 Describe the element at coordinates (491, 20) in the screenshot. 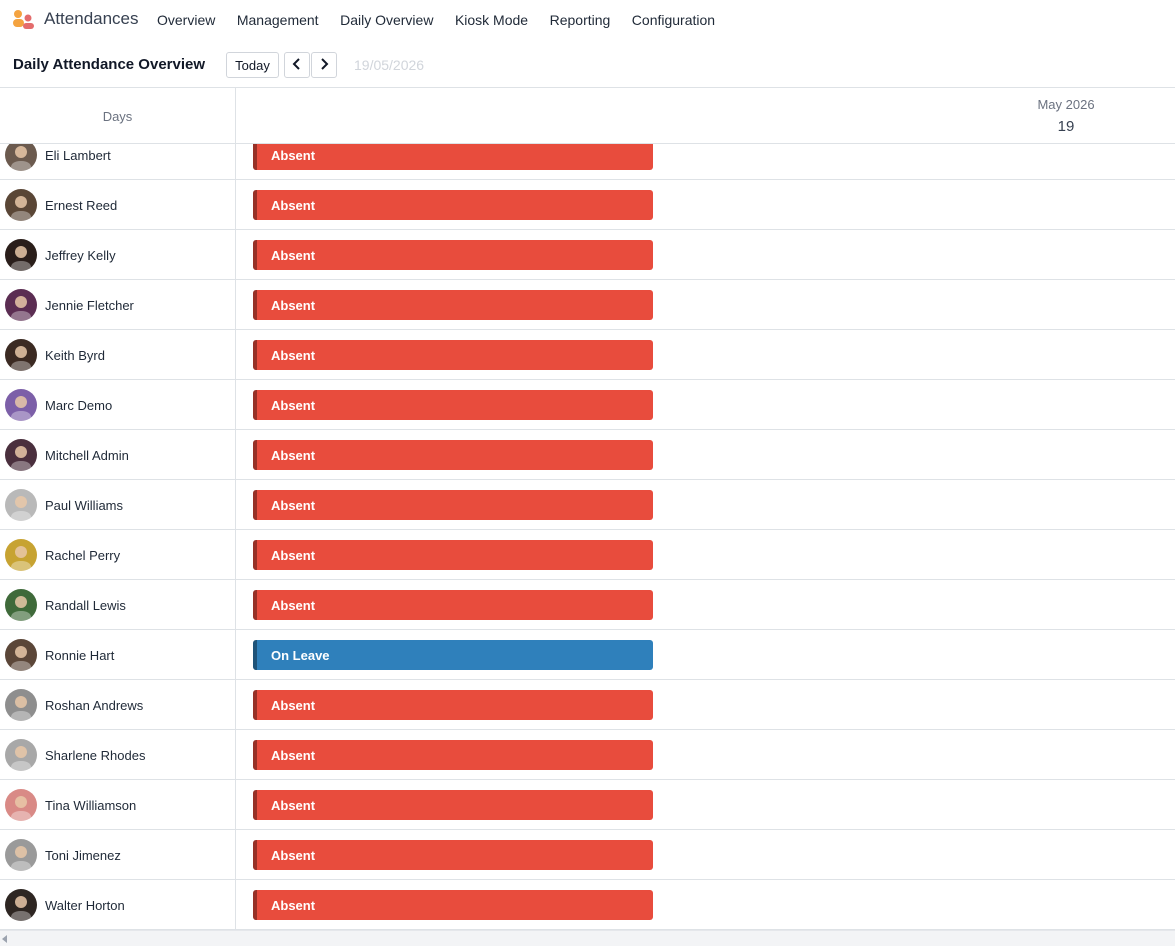

I see `menu-kiosk-mode: Kiosk Mode` at that location.